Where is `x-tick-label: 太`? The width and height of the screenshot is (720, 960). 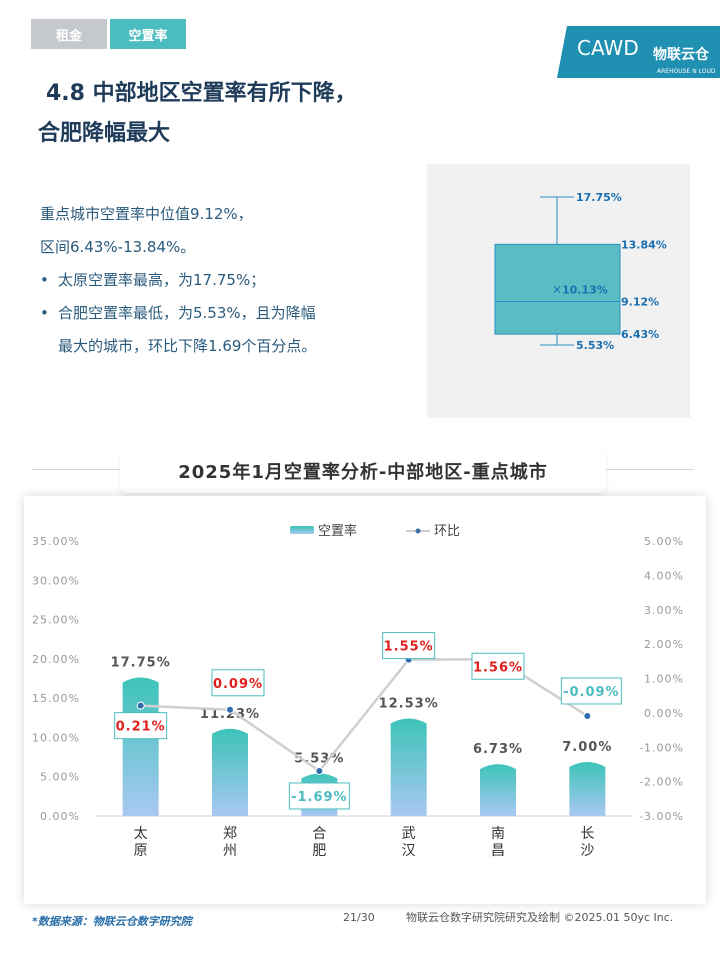 x-tick-label: 太 is located at coordinates (141, 834).